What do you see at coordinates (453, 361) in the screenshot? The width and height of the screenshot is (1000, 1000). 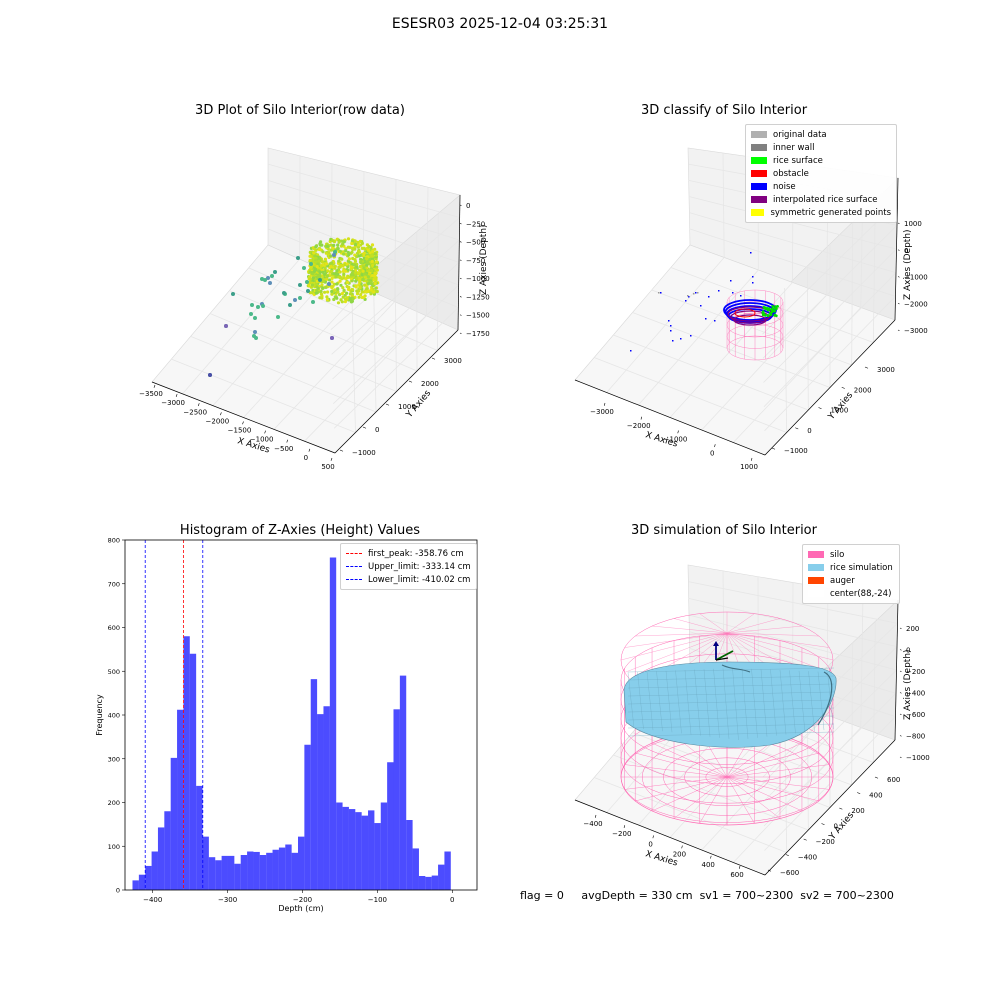 I see `raw-y-tick-label: 3000` at bounding box center [453, 361].